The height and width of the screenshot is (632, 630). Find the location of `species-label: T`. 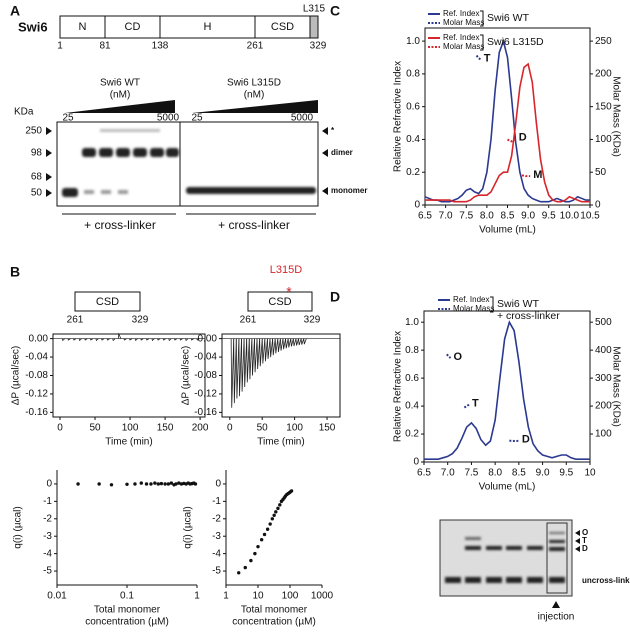

species-label: T is located at coordinates (584, 540).